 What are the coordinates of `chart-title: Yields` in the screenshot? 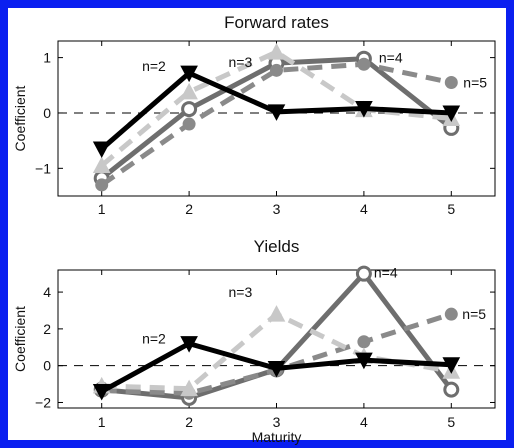 It's located at (277, 246).